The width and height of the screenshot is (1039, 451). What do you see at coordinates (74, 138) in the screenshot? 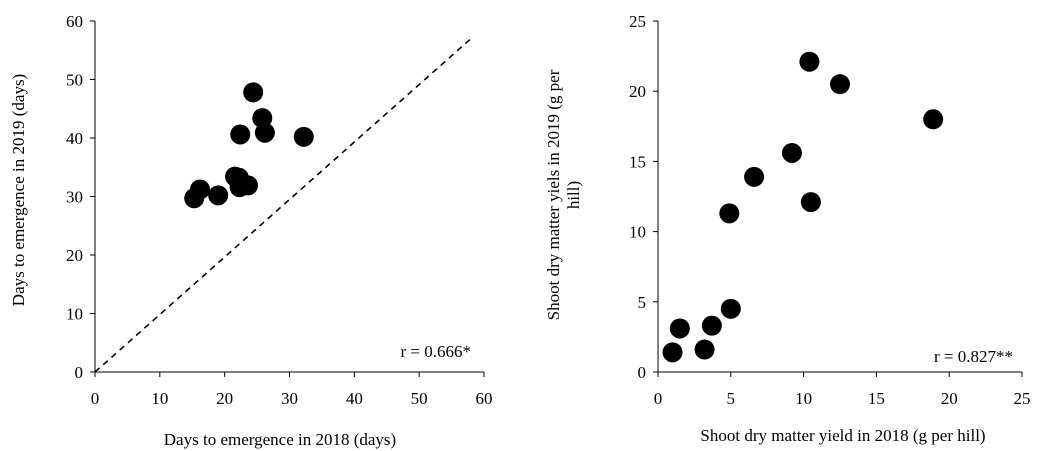
I see `chart-left-y-tick-label: 40` at bounding box center [74, 138].